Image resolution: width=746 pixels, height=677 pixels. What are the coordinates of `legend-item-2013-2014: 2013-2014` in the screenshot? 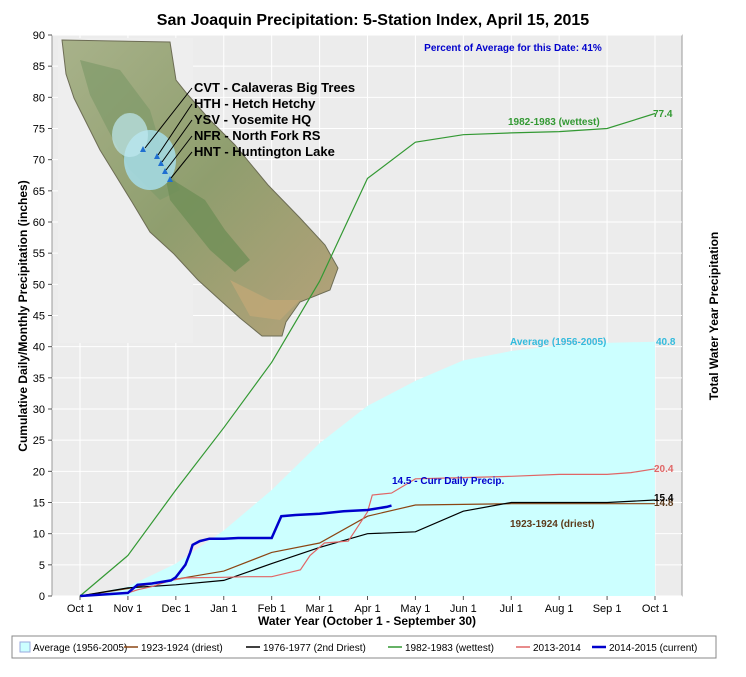 It's located at (557, 648).